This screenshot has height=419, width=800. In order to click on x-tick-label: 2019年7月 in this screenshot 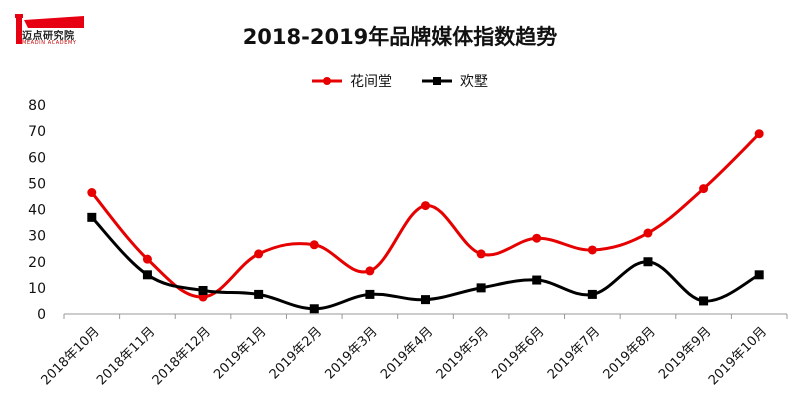, I will do `click(574, 353)`.